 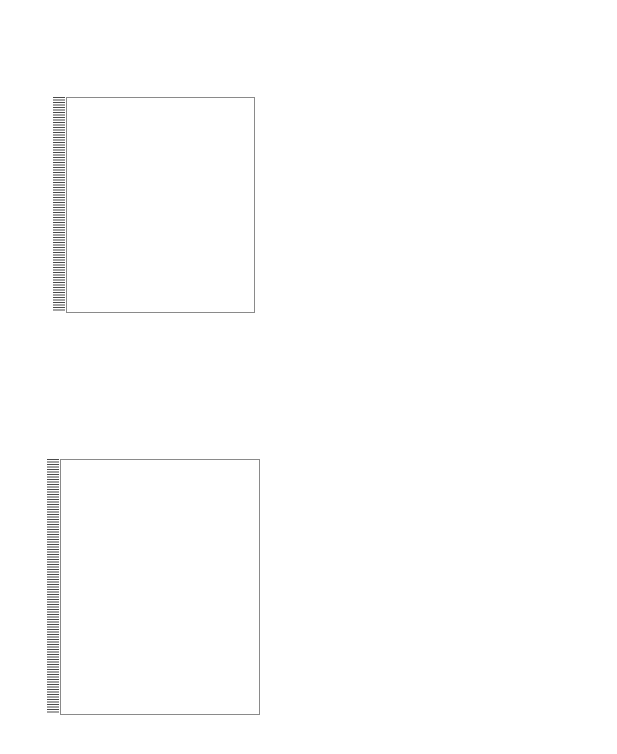 I want to click on expression-heatmap-gu2, so click(x=160, y=587).